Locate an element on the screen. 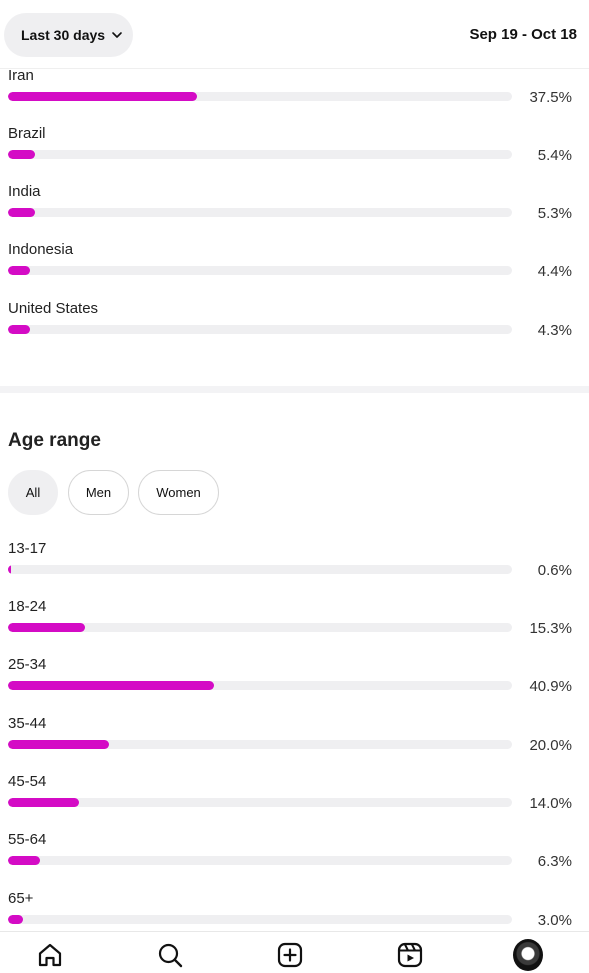 The height and width of the screenshot is (973, 589). country-percent: 4.4% is located at coordinates (554, 271).